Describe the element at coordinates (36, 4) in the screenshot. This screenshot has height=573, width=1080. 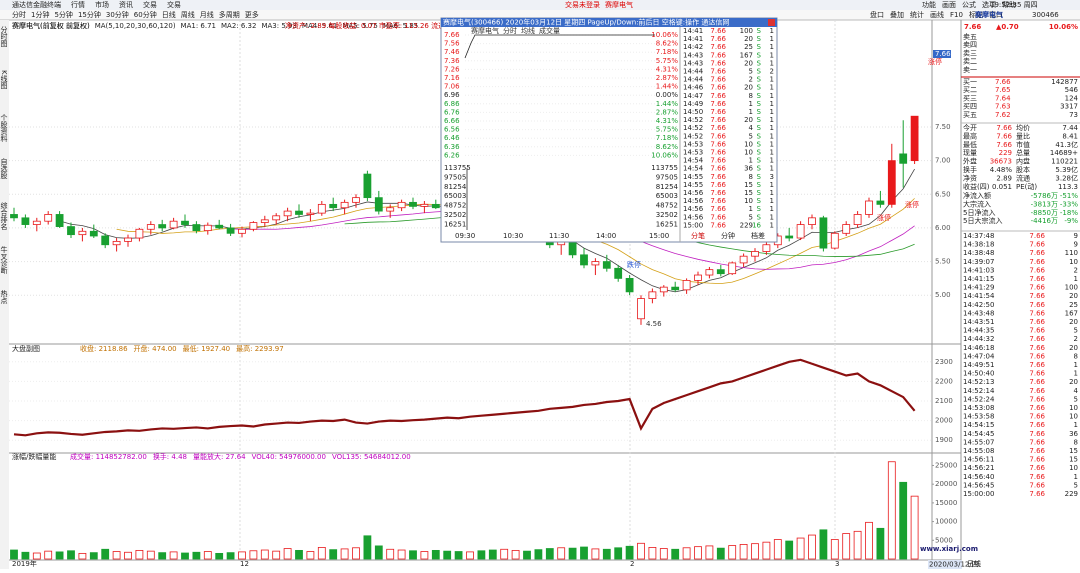
I see `menu-item: 通达信金融终端` at that location.